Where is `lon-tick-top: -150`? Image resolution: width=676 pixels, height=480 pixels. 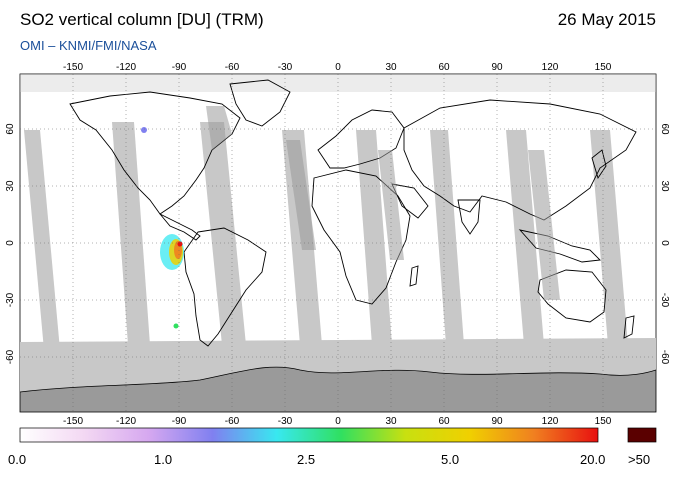 lon-tick-top: -150 is located at coordinates (73, 67).